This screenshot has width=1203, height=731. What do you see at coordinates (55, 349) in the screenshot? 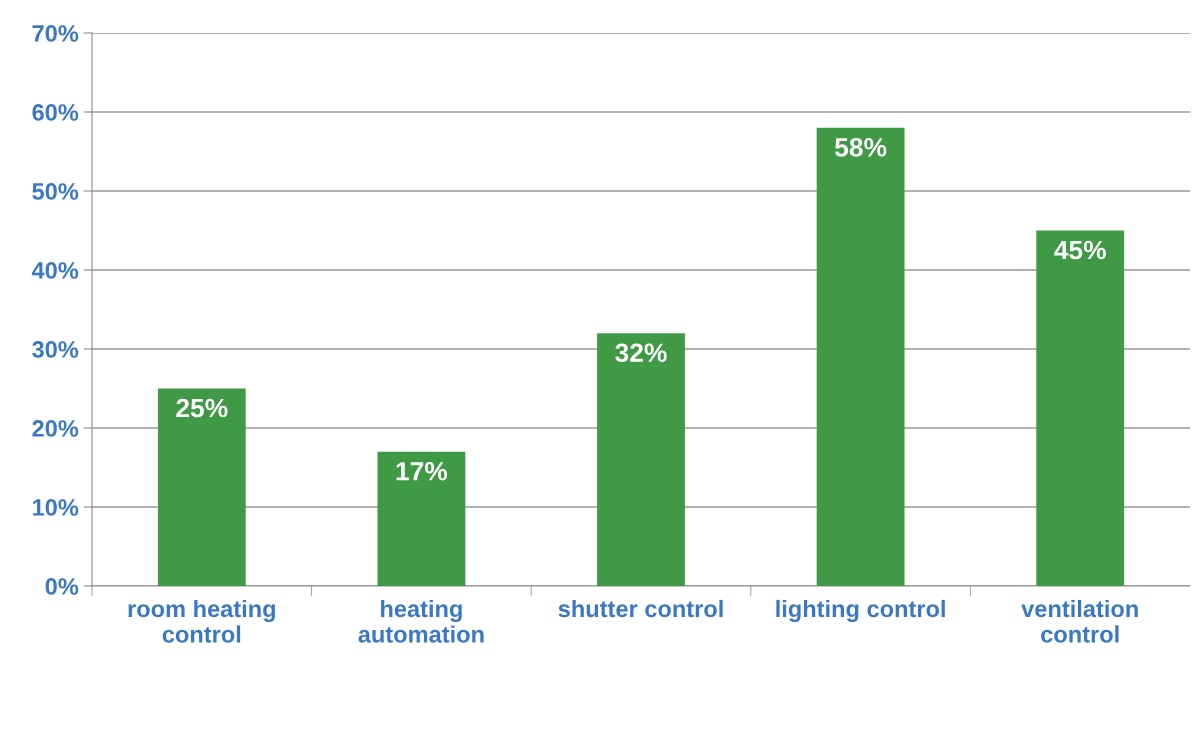
I see `y-tick-label: 30%` at bounding box center [55, 349].